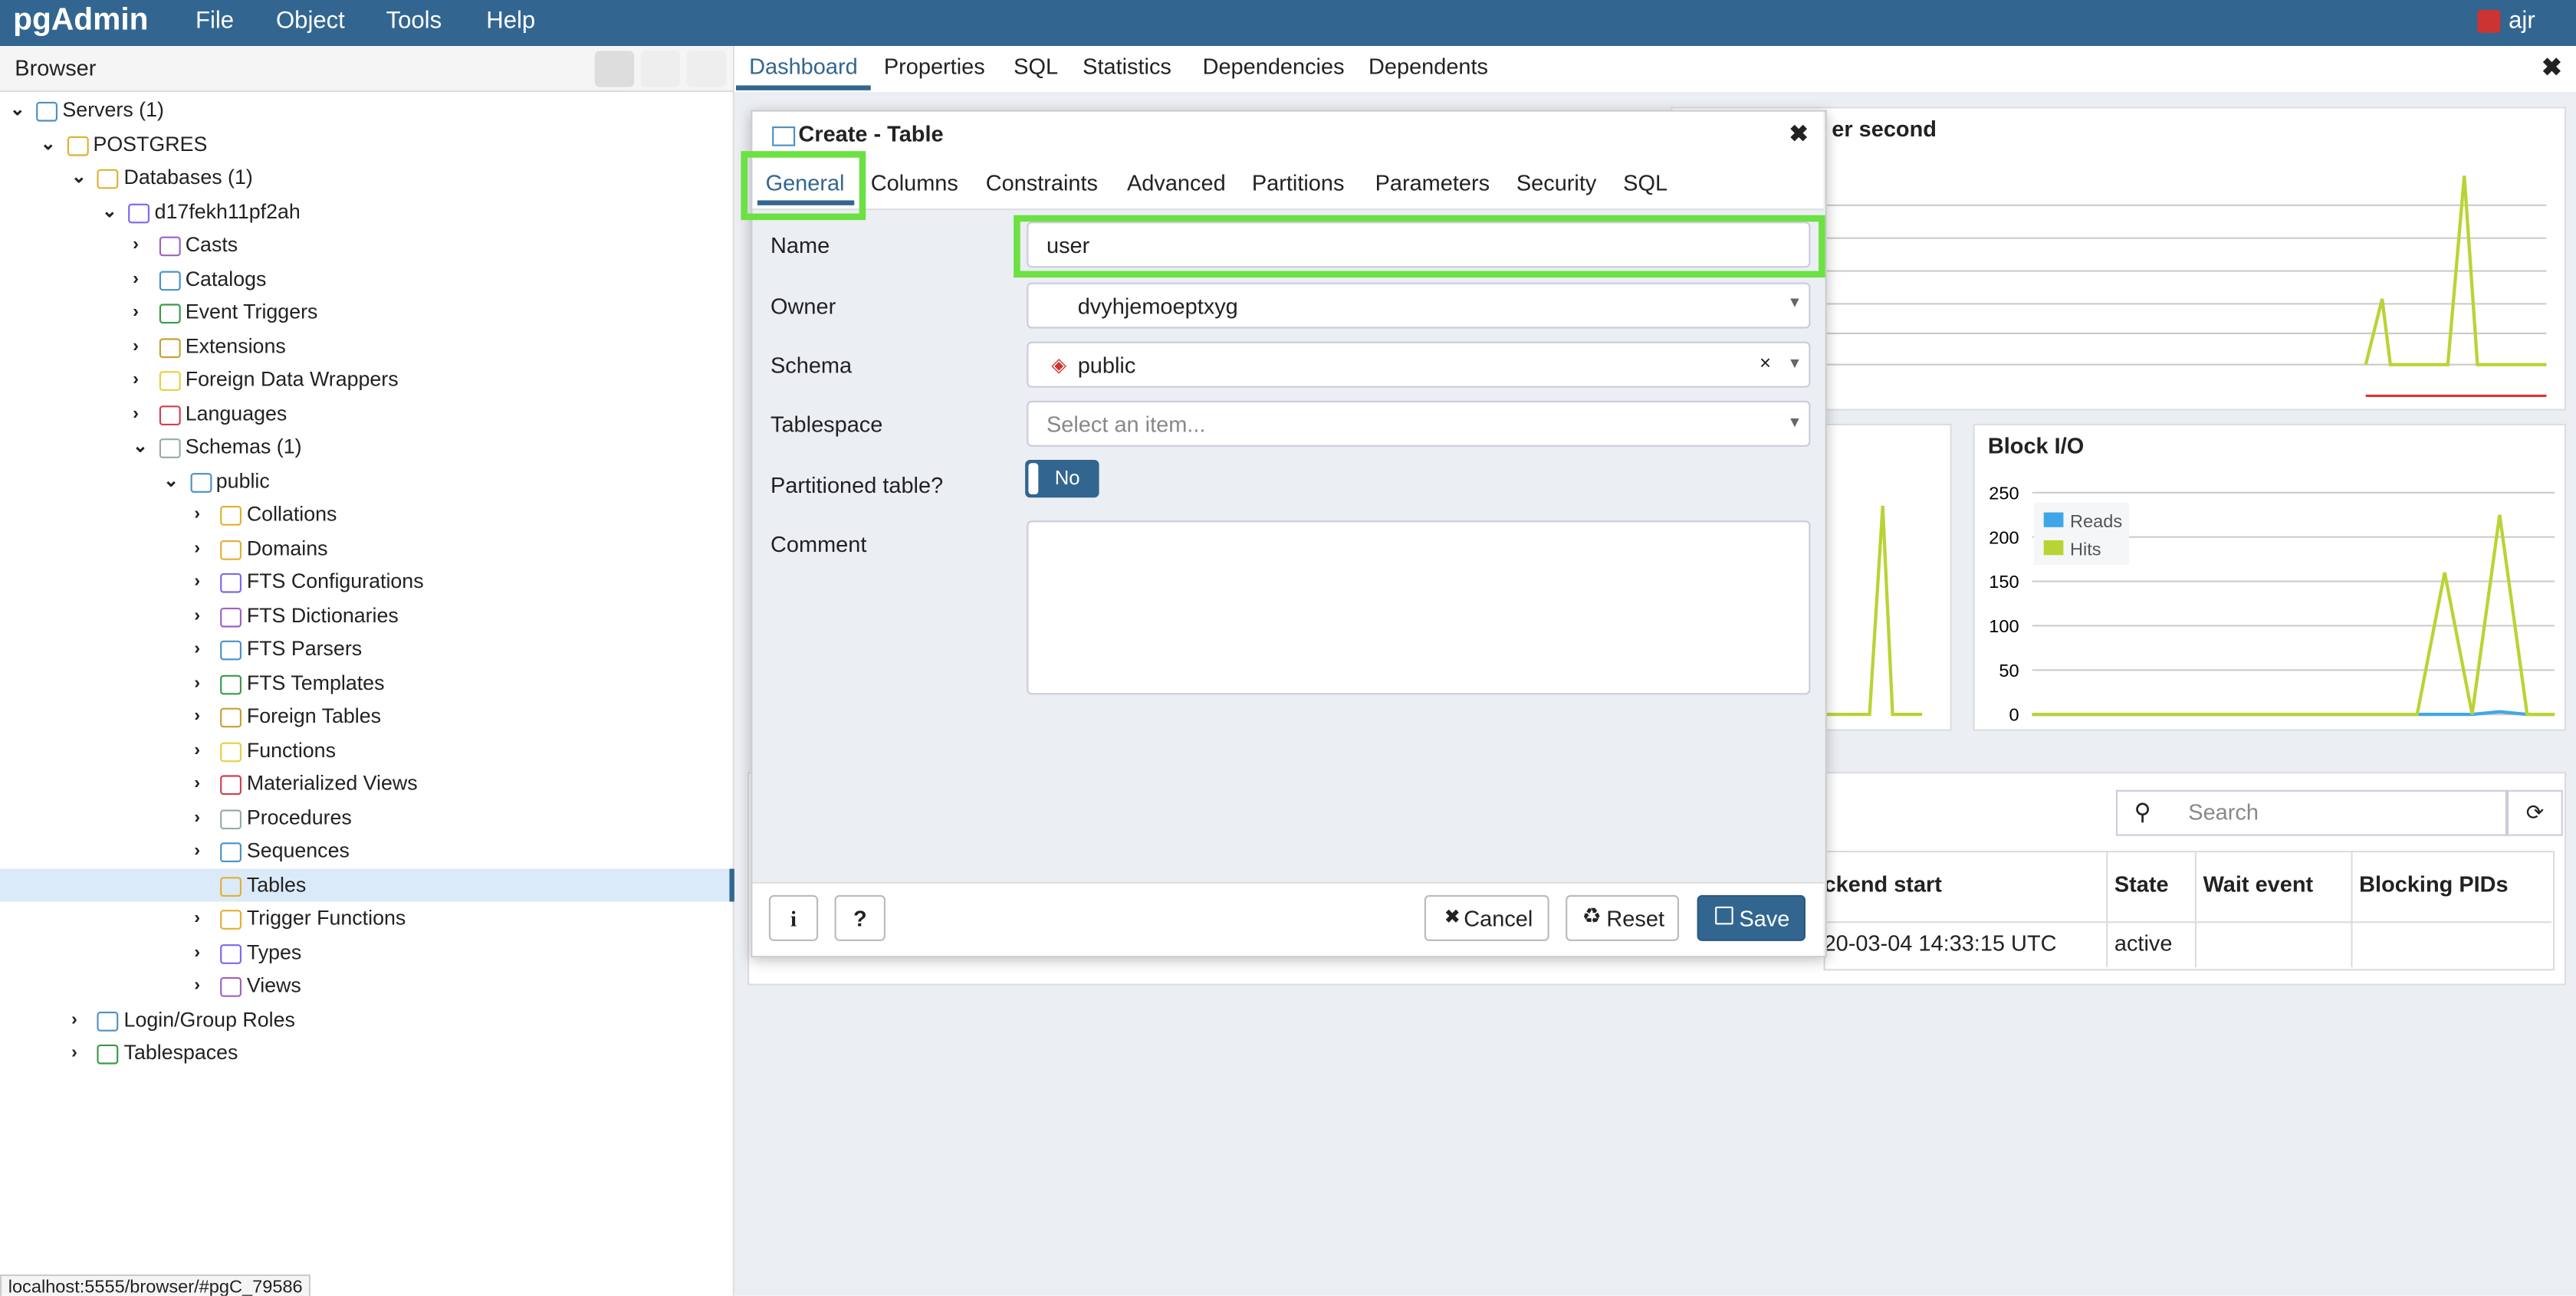 This screenshot has width=2576, height=1296. What do you see at coordinates (614, 69) in the screenshot?
I see `query-tool-button` at bounding box center [614, 69].